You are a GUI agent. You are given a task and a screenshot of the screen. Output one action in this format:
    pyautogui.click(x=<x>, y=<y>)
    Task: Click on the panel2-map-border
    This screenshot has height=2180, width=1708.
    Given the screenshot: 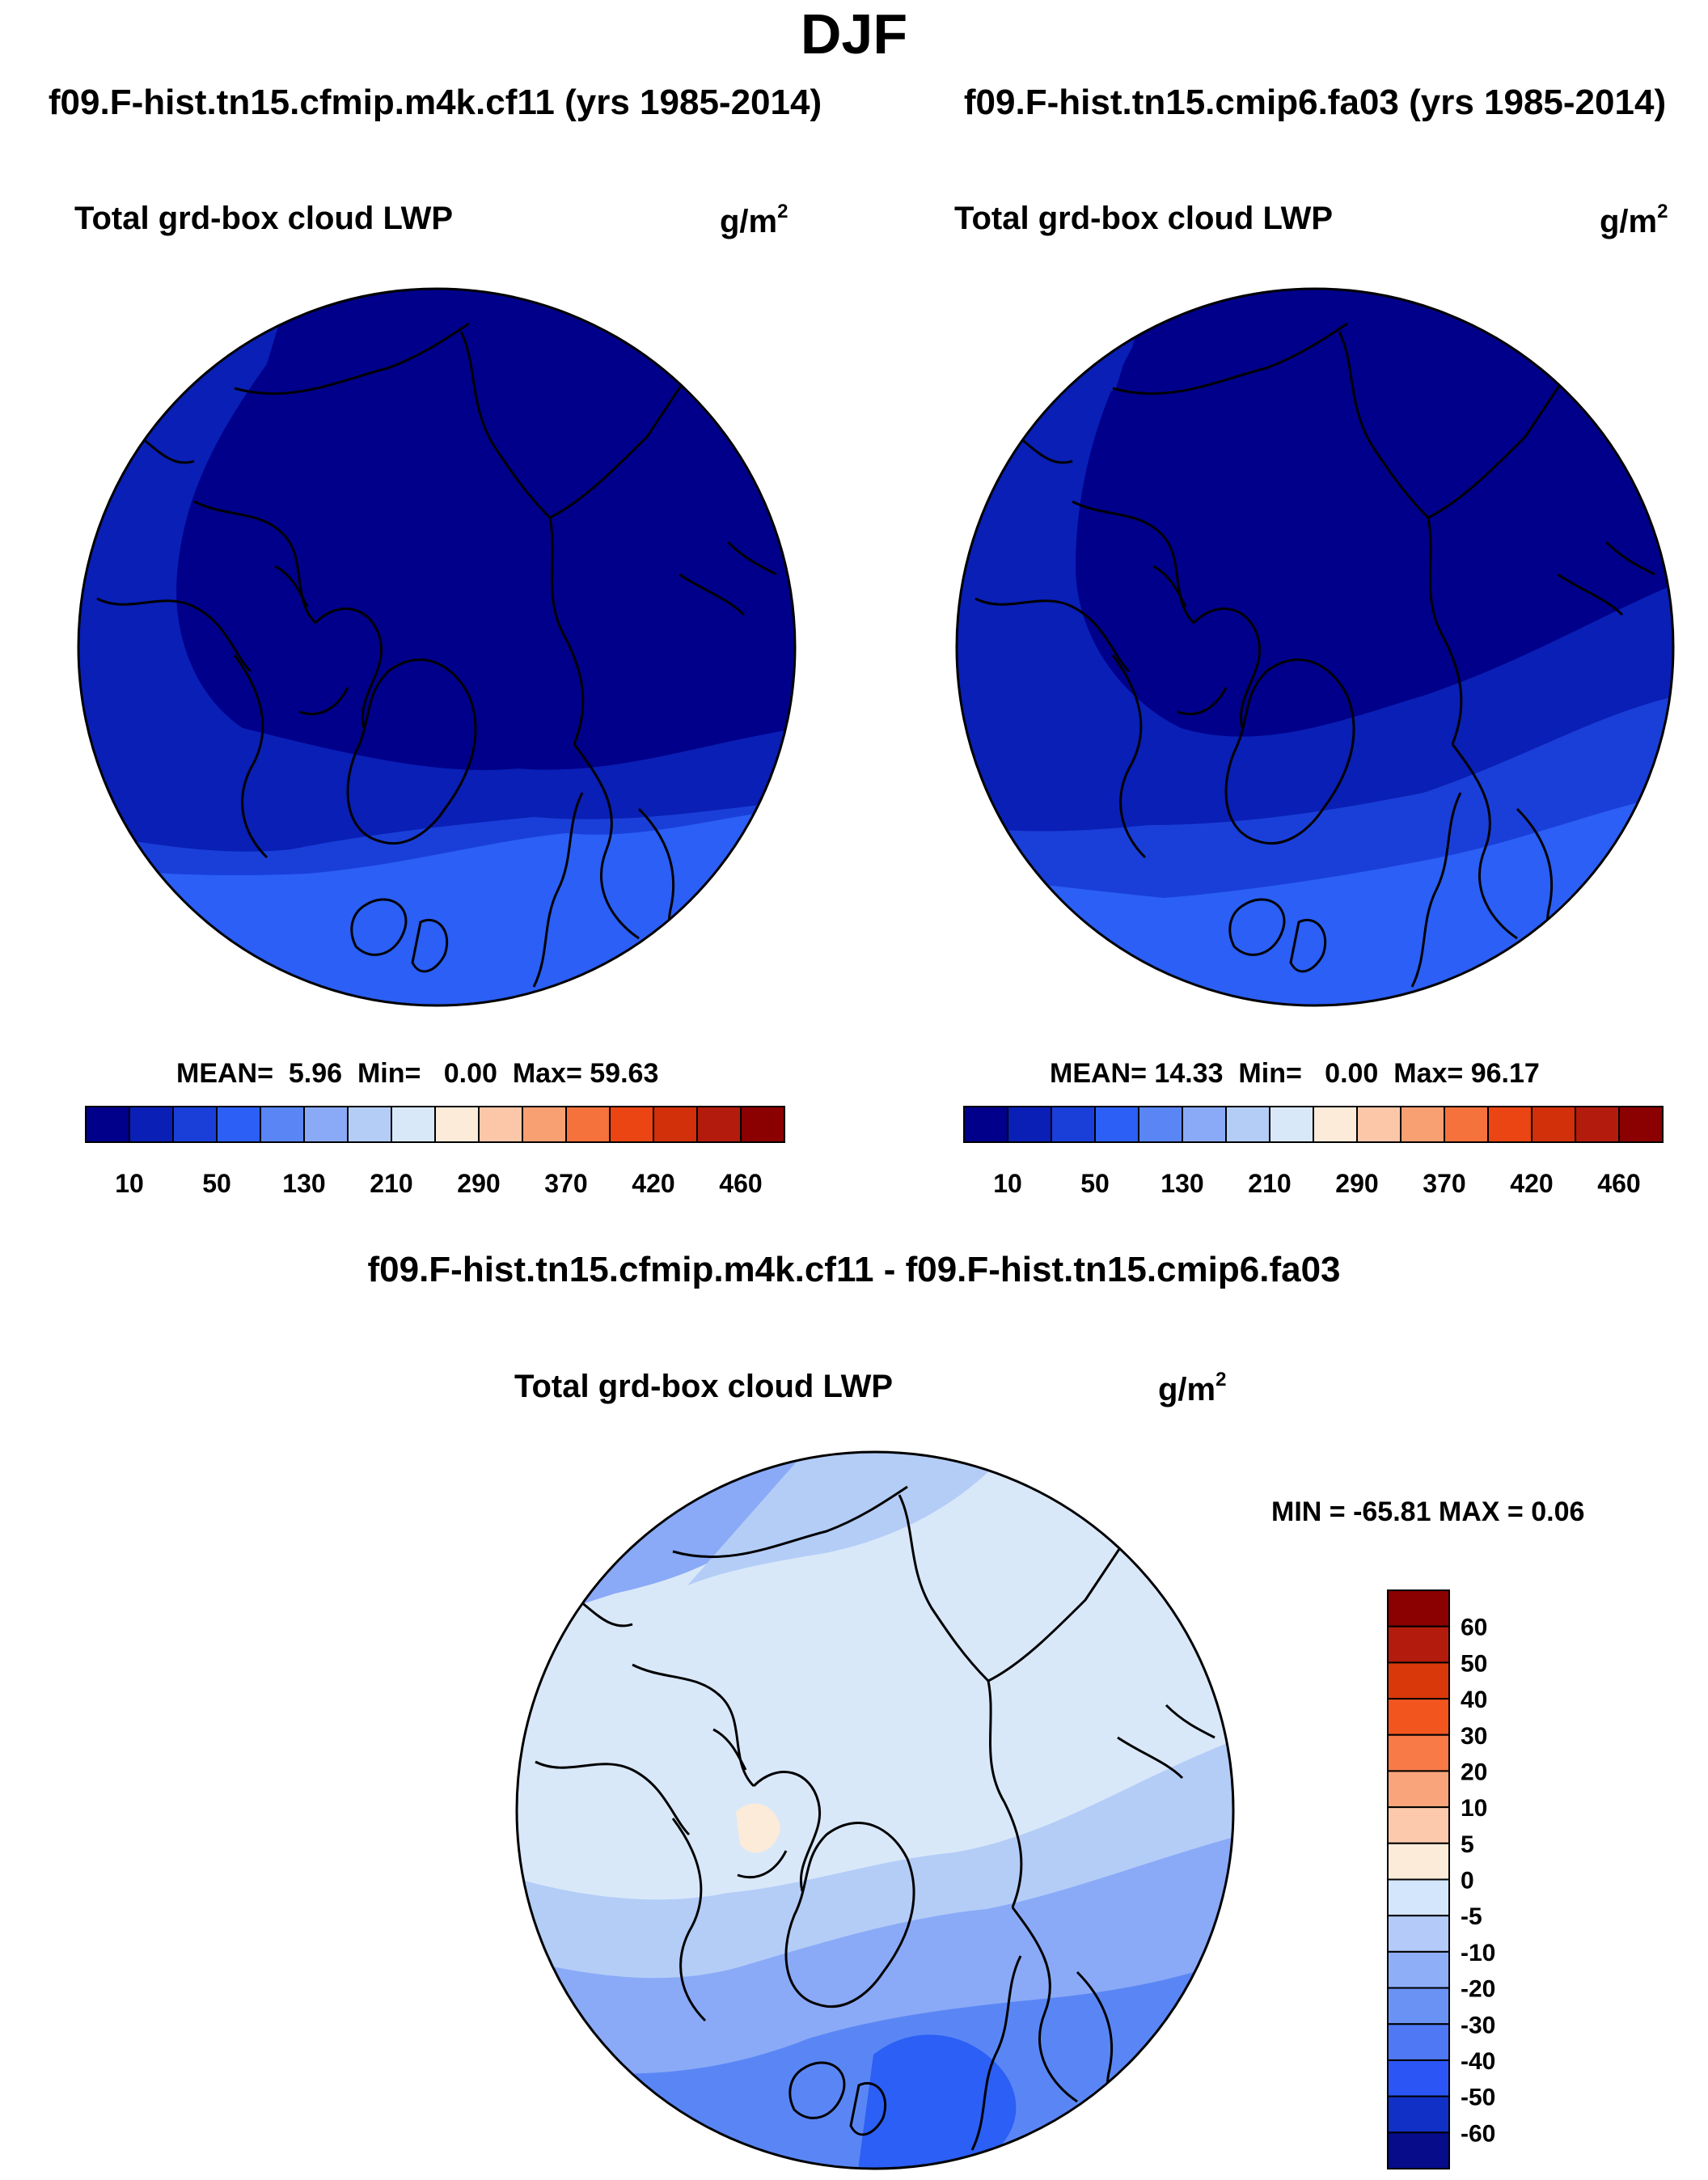 What is the action you would take?
    pyautogui.click(x=1315, y=647)
    